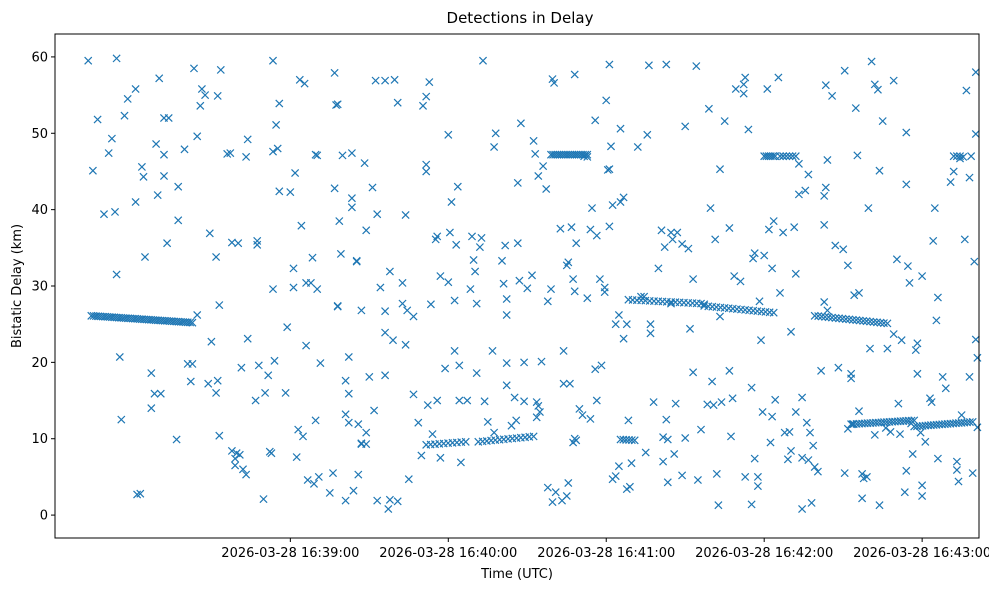  What do you see at coordinates (516, 574) in the screenshot?
I see `x-axis-label: Time (UTC)` at bounding box center [516, 574].